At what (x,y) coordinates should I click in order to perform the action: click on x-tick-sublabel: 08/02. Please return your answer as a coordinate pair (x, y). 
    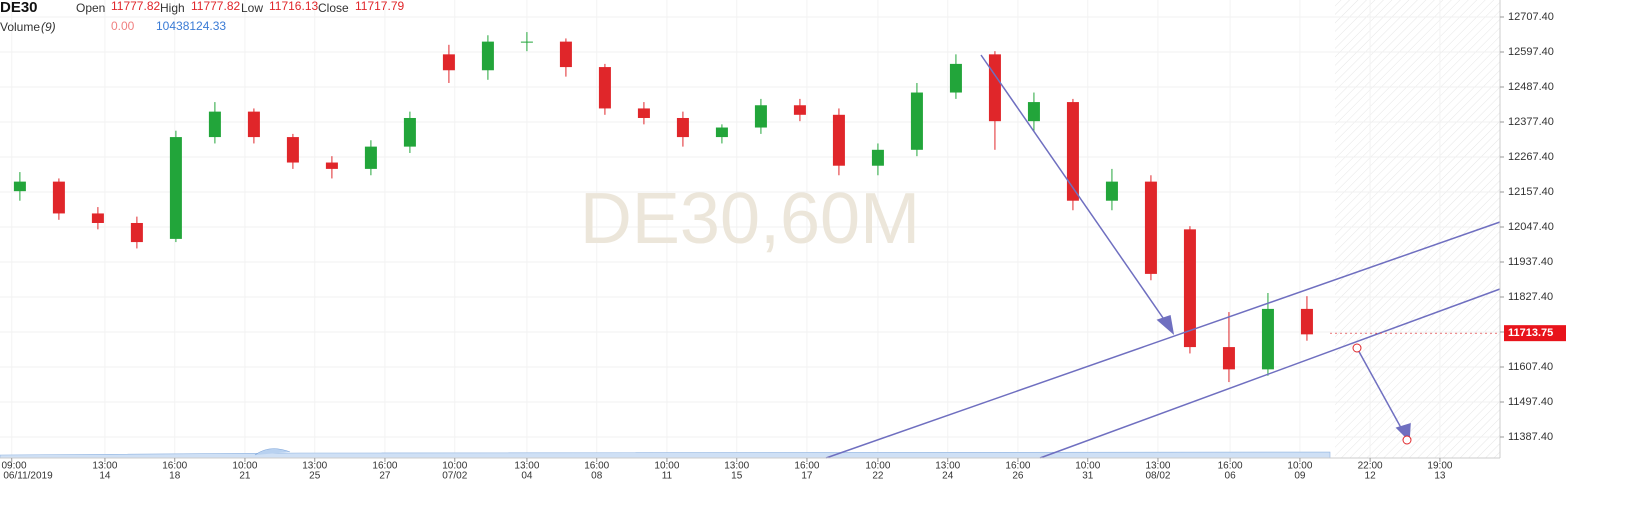
    Looking at the image, I should click on (1157, 476).